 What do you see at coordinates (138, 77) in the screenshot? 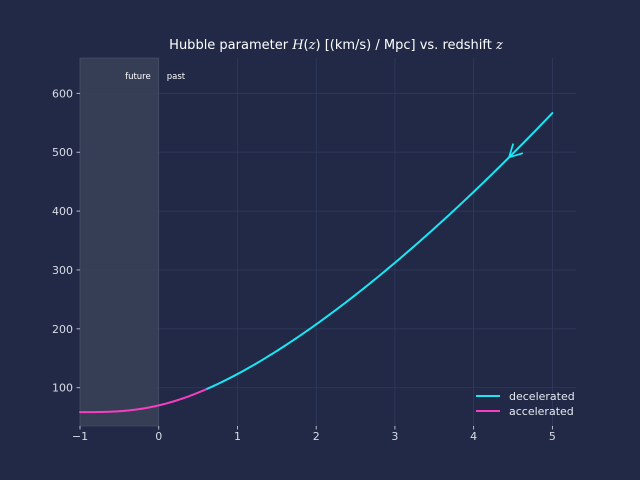
I see `future-annotation: future` at bounding box center [138, 77].